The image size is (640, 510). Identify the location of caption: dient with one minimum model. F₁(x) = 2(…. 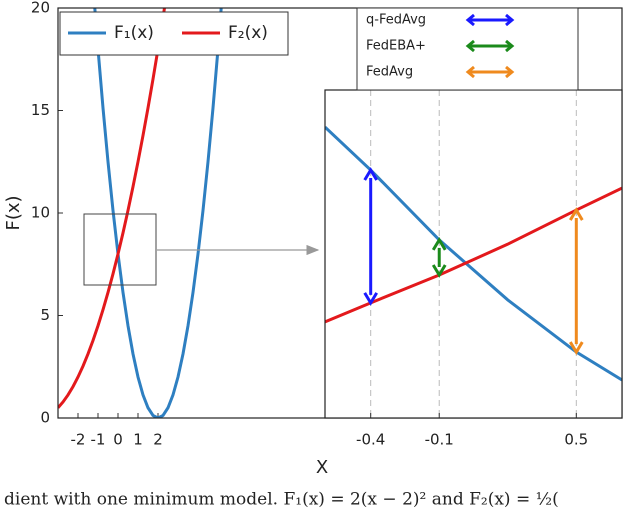
(281, 500).